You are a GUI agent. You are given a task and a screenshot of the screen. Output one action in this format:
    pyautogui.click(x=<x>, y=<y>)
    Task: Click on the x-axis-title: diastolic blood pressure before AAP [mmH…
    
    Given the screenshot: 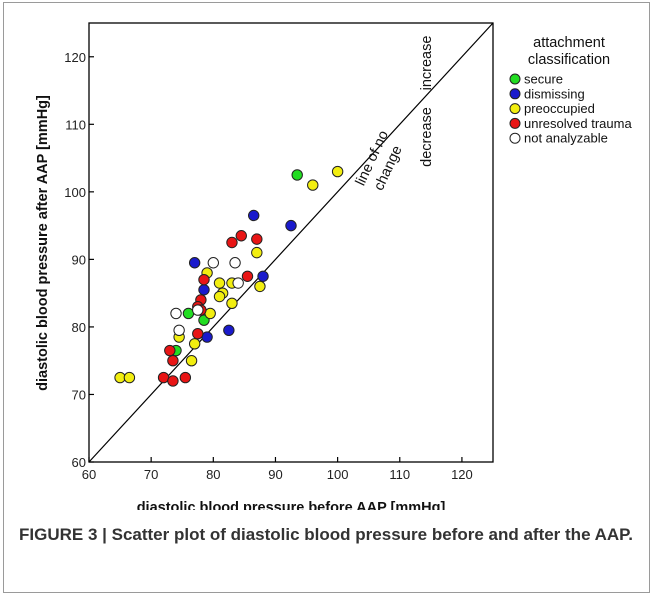 What is the action you would take?
    pyautogui.click(x=291, y=505)
    